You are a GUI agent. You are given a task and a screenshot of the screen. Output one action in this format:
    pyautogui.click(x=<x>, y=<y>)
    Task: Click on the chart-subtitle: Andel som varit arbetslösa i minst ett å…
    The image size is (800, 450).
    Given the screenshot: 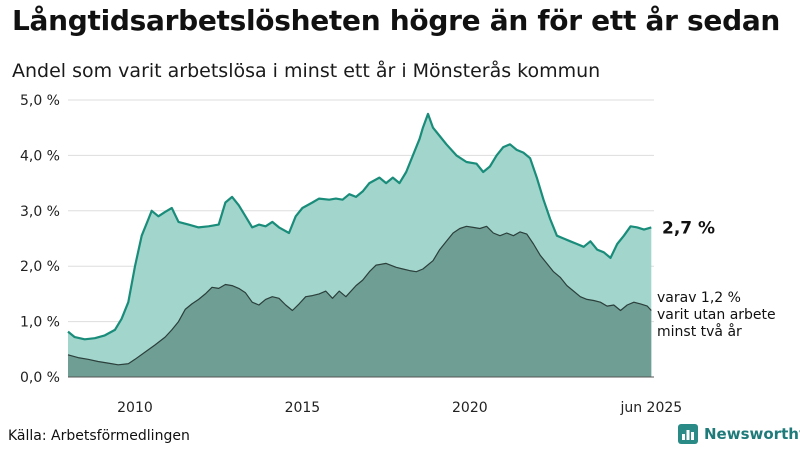 What is the action you would take?
    pyautogui.click(x=306, y=71)
    